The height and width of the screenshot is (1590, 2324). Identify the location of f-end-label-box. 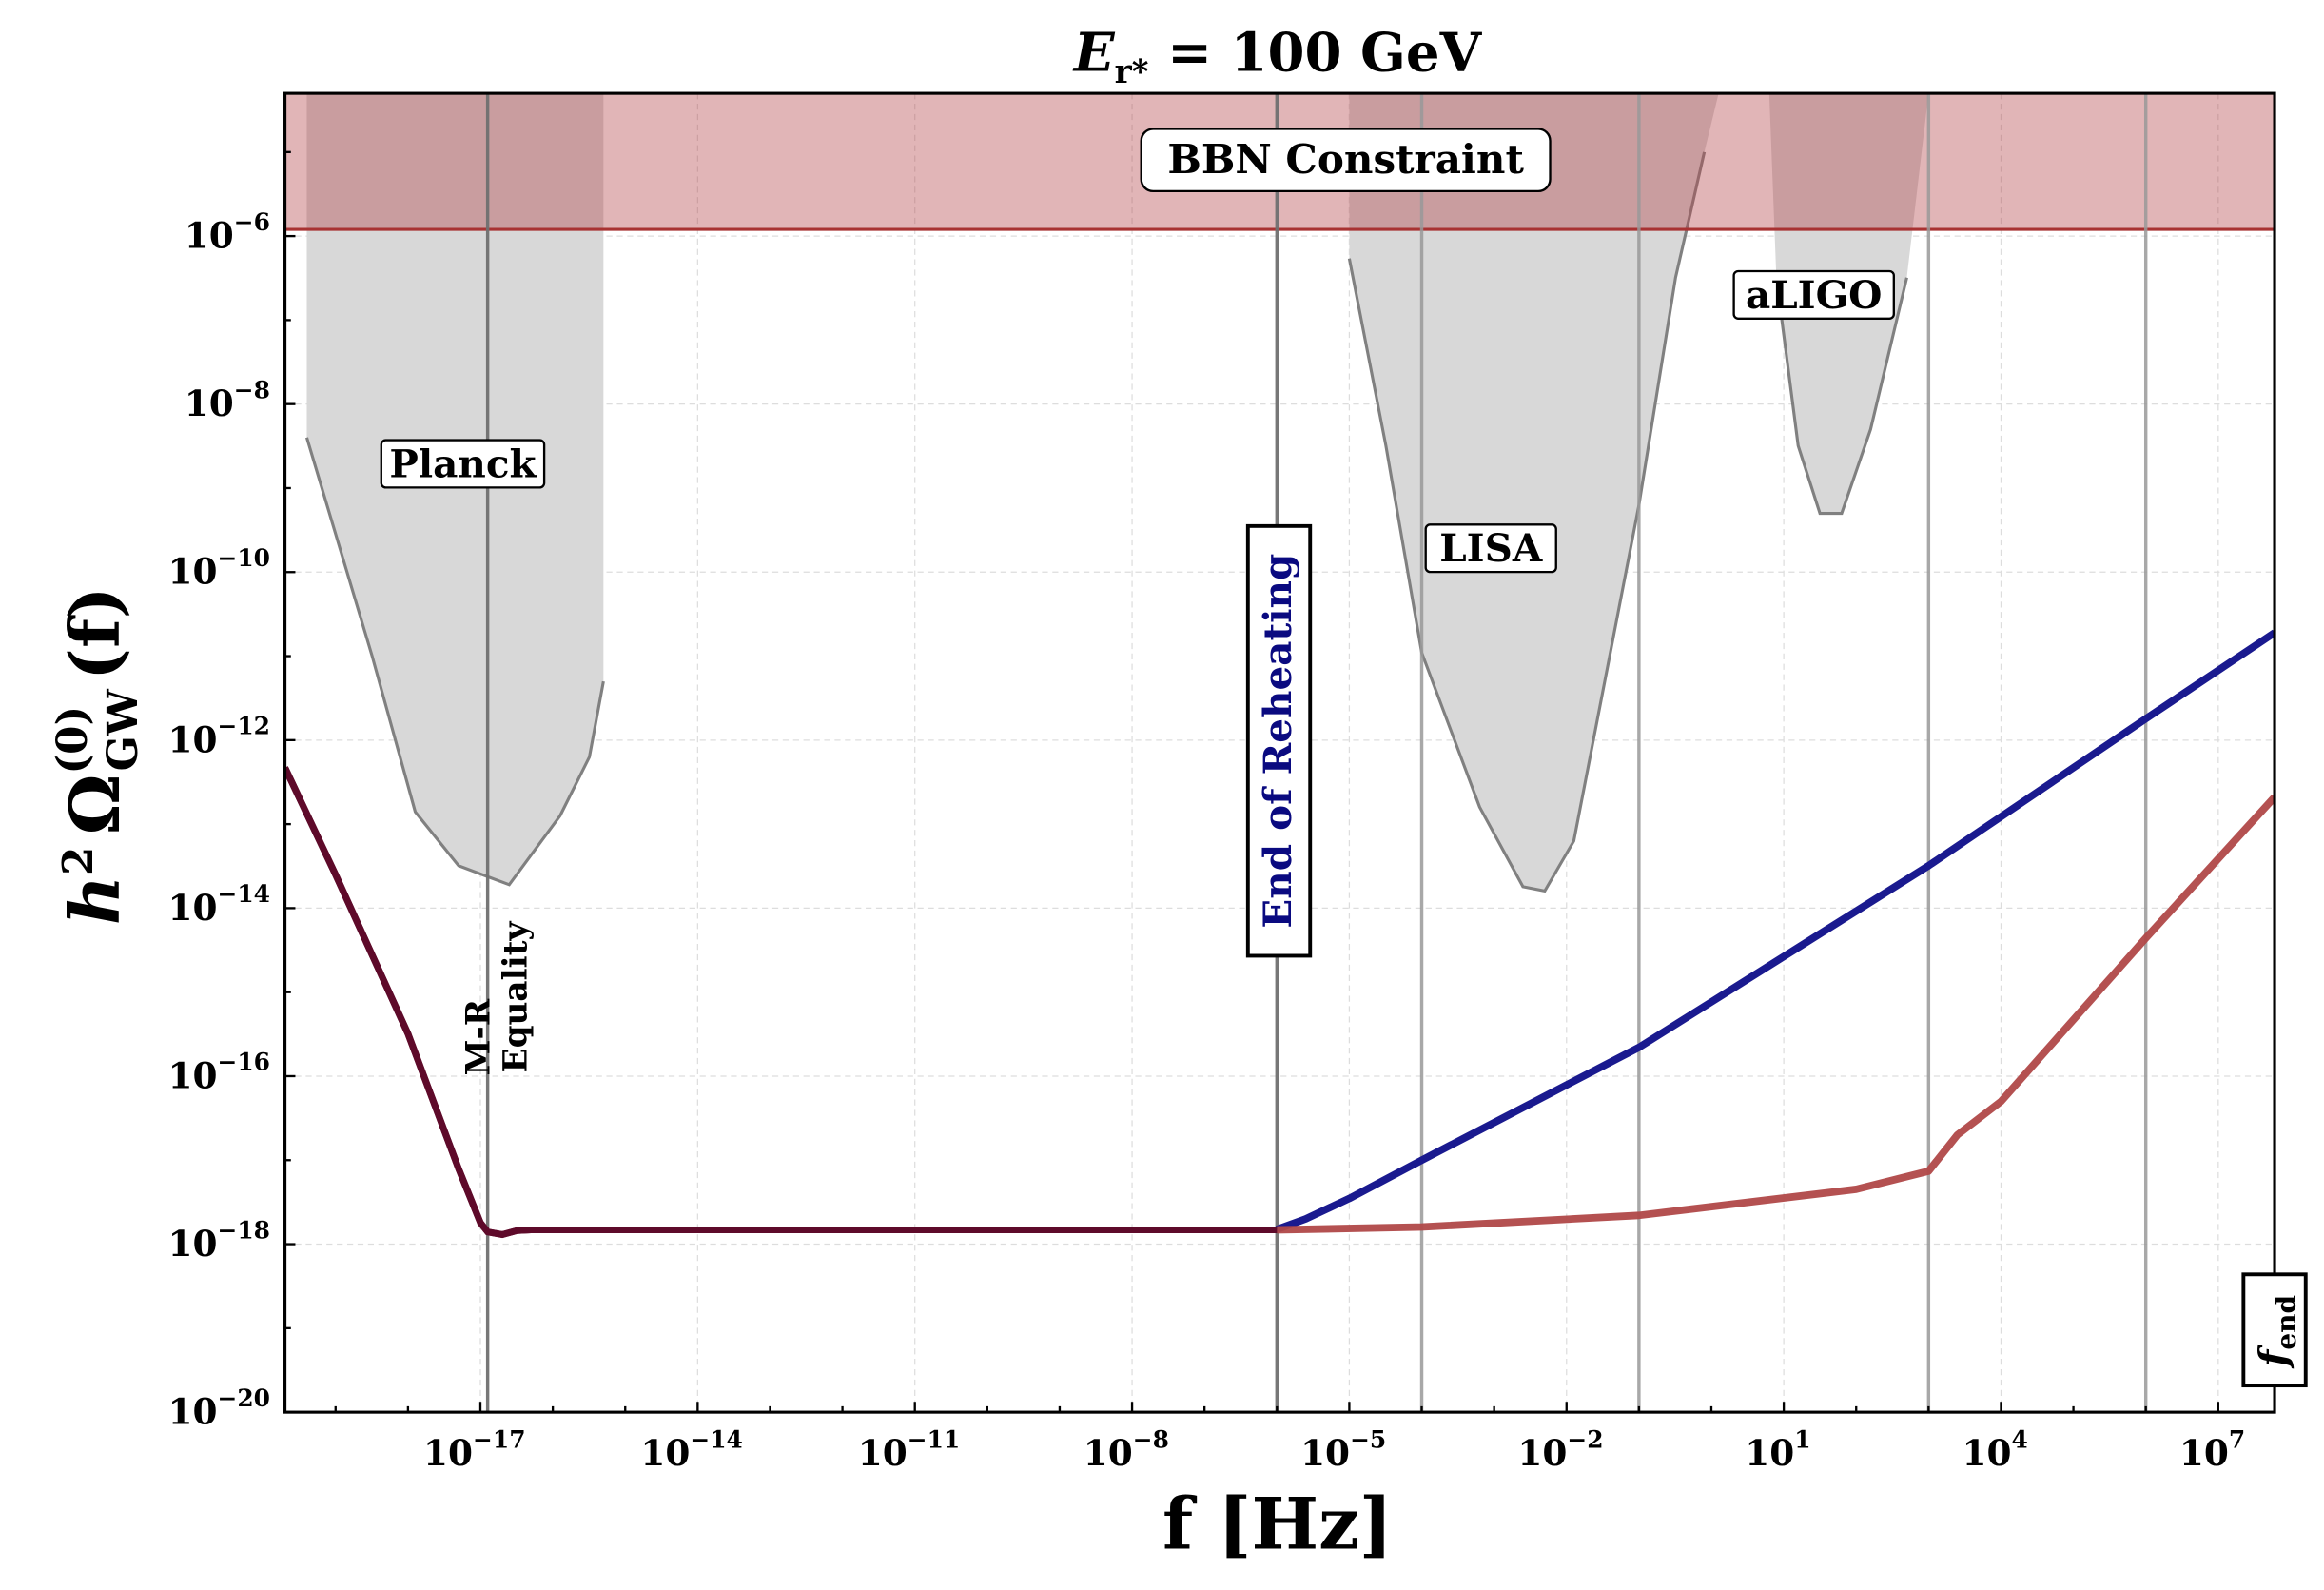
(2274, 1330).